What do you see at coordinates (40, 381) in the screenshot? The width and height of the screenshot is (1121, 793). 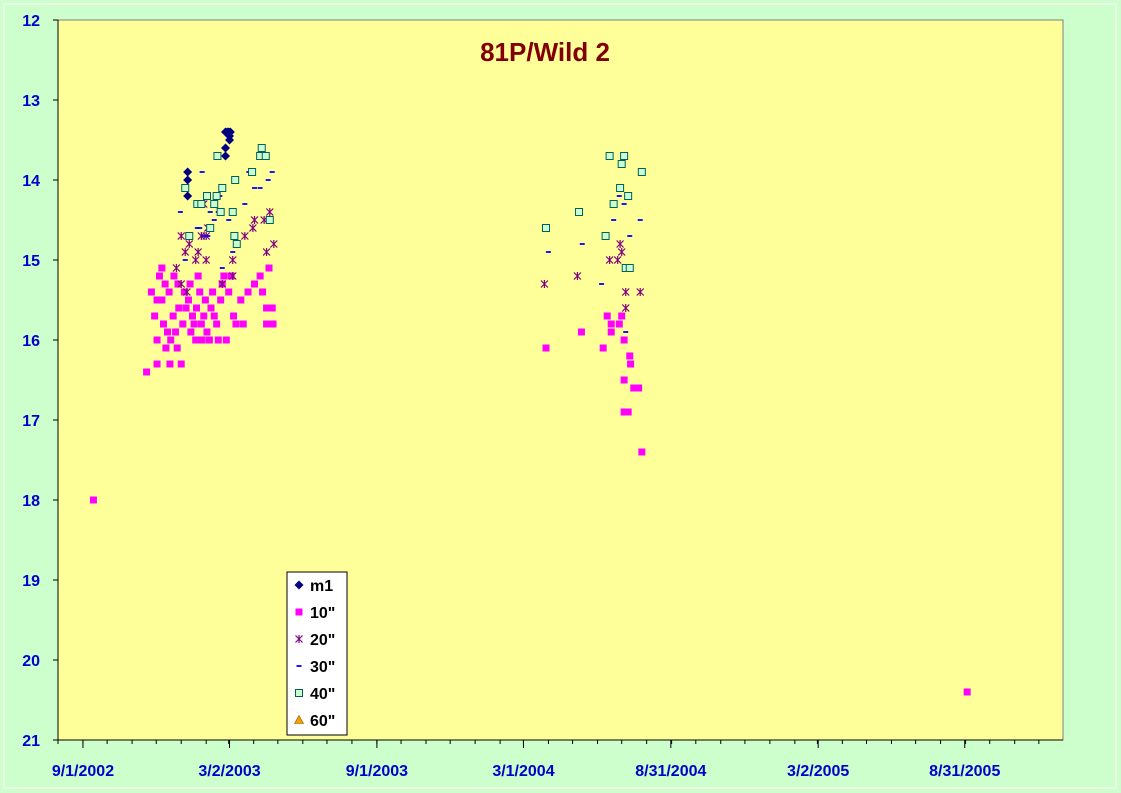 I see `y-axis: 12 13 14 15 16 17 18 19 20 21` at bounding box center [40, 381].